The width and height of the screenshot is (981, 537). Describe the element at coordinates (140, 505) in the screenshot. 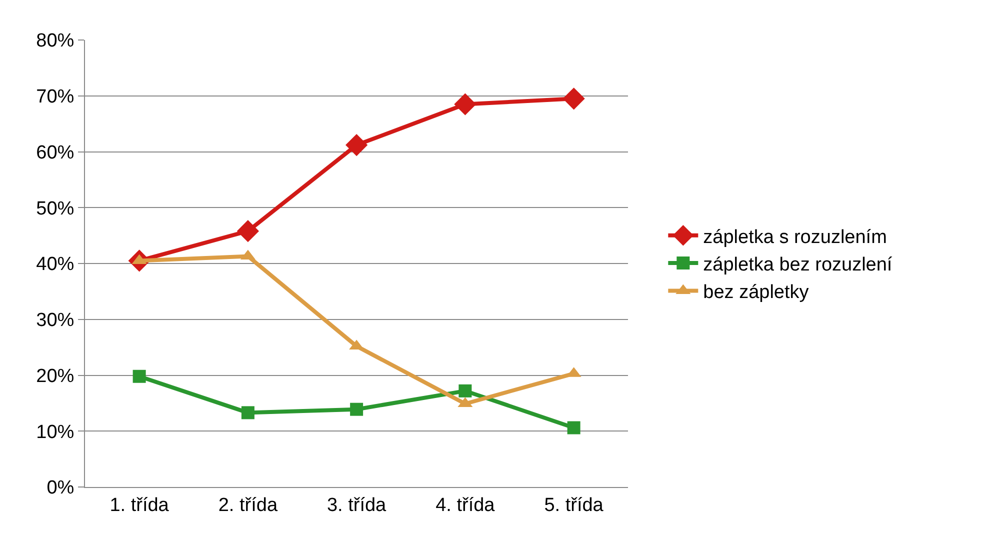

I see `x-tick-label: 1. třída` at that location.